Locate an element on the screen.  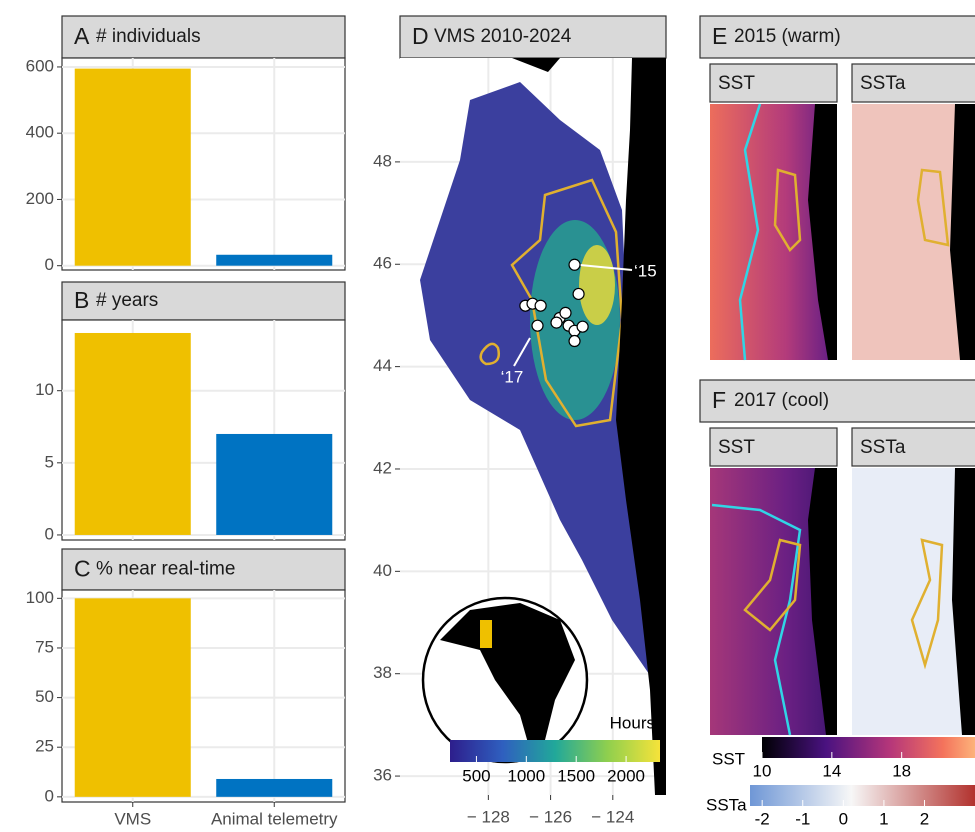
annotation: ‘17 is located at coordinates (512, 376).